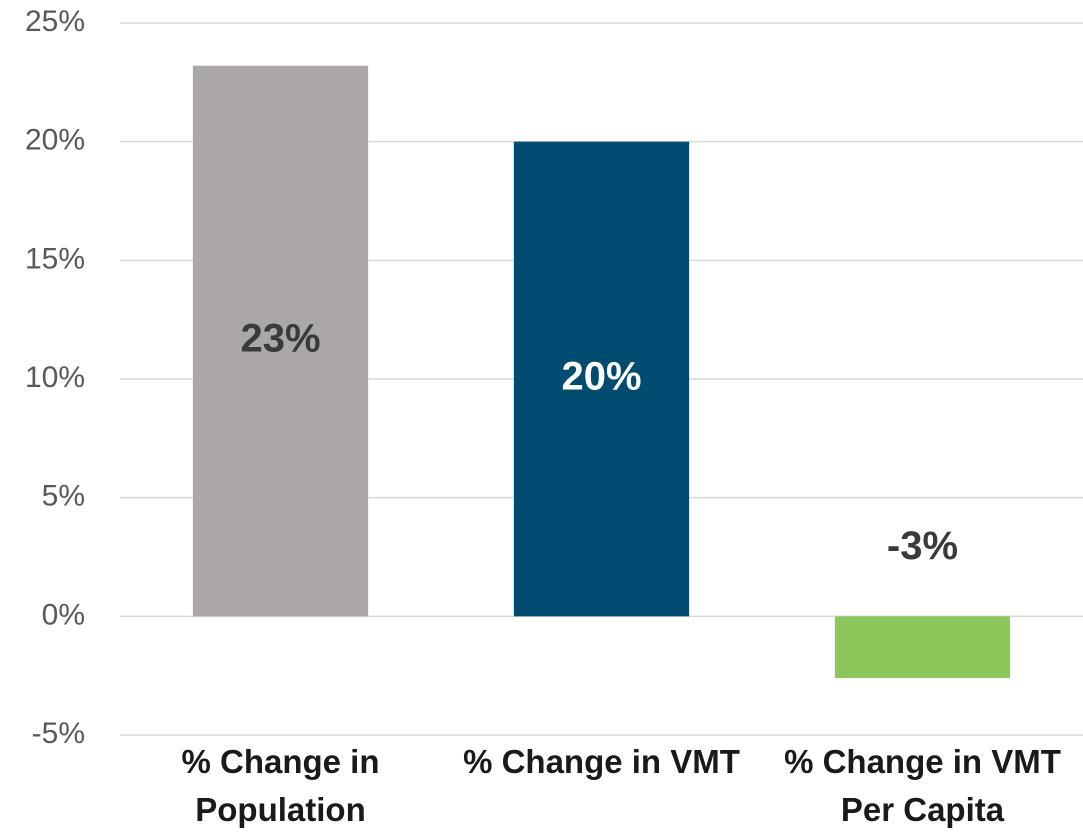 This screenshot has width=1083, height=832. Describe the element at coordinates (55, 377) in the screenshot. I see `y-tick-label: 10%` at that location.